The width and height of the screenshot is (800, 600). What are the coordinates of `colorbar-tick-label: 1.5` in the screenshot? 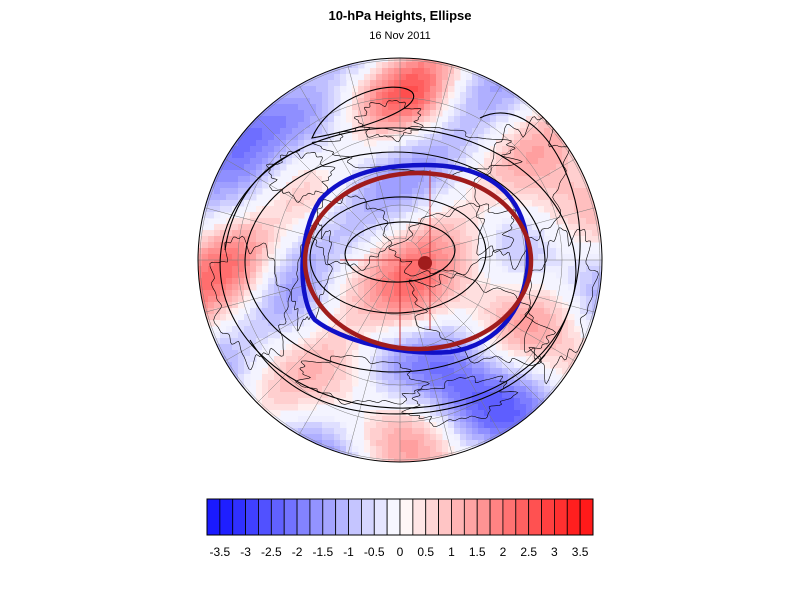 It's located at (477, 552).